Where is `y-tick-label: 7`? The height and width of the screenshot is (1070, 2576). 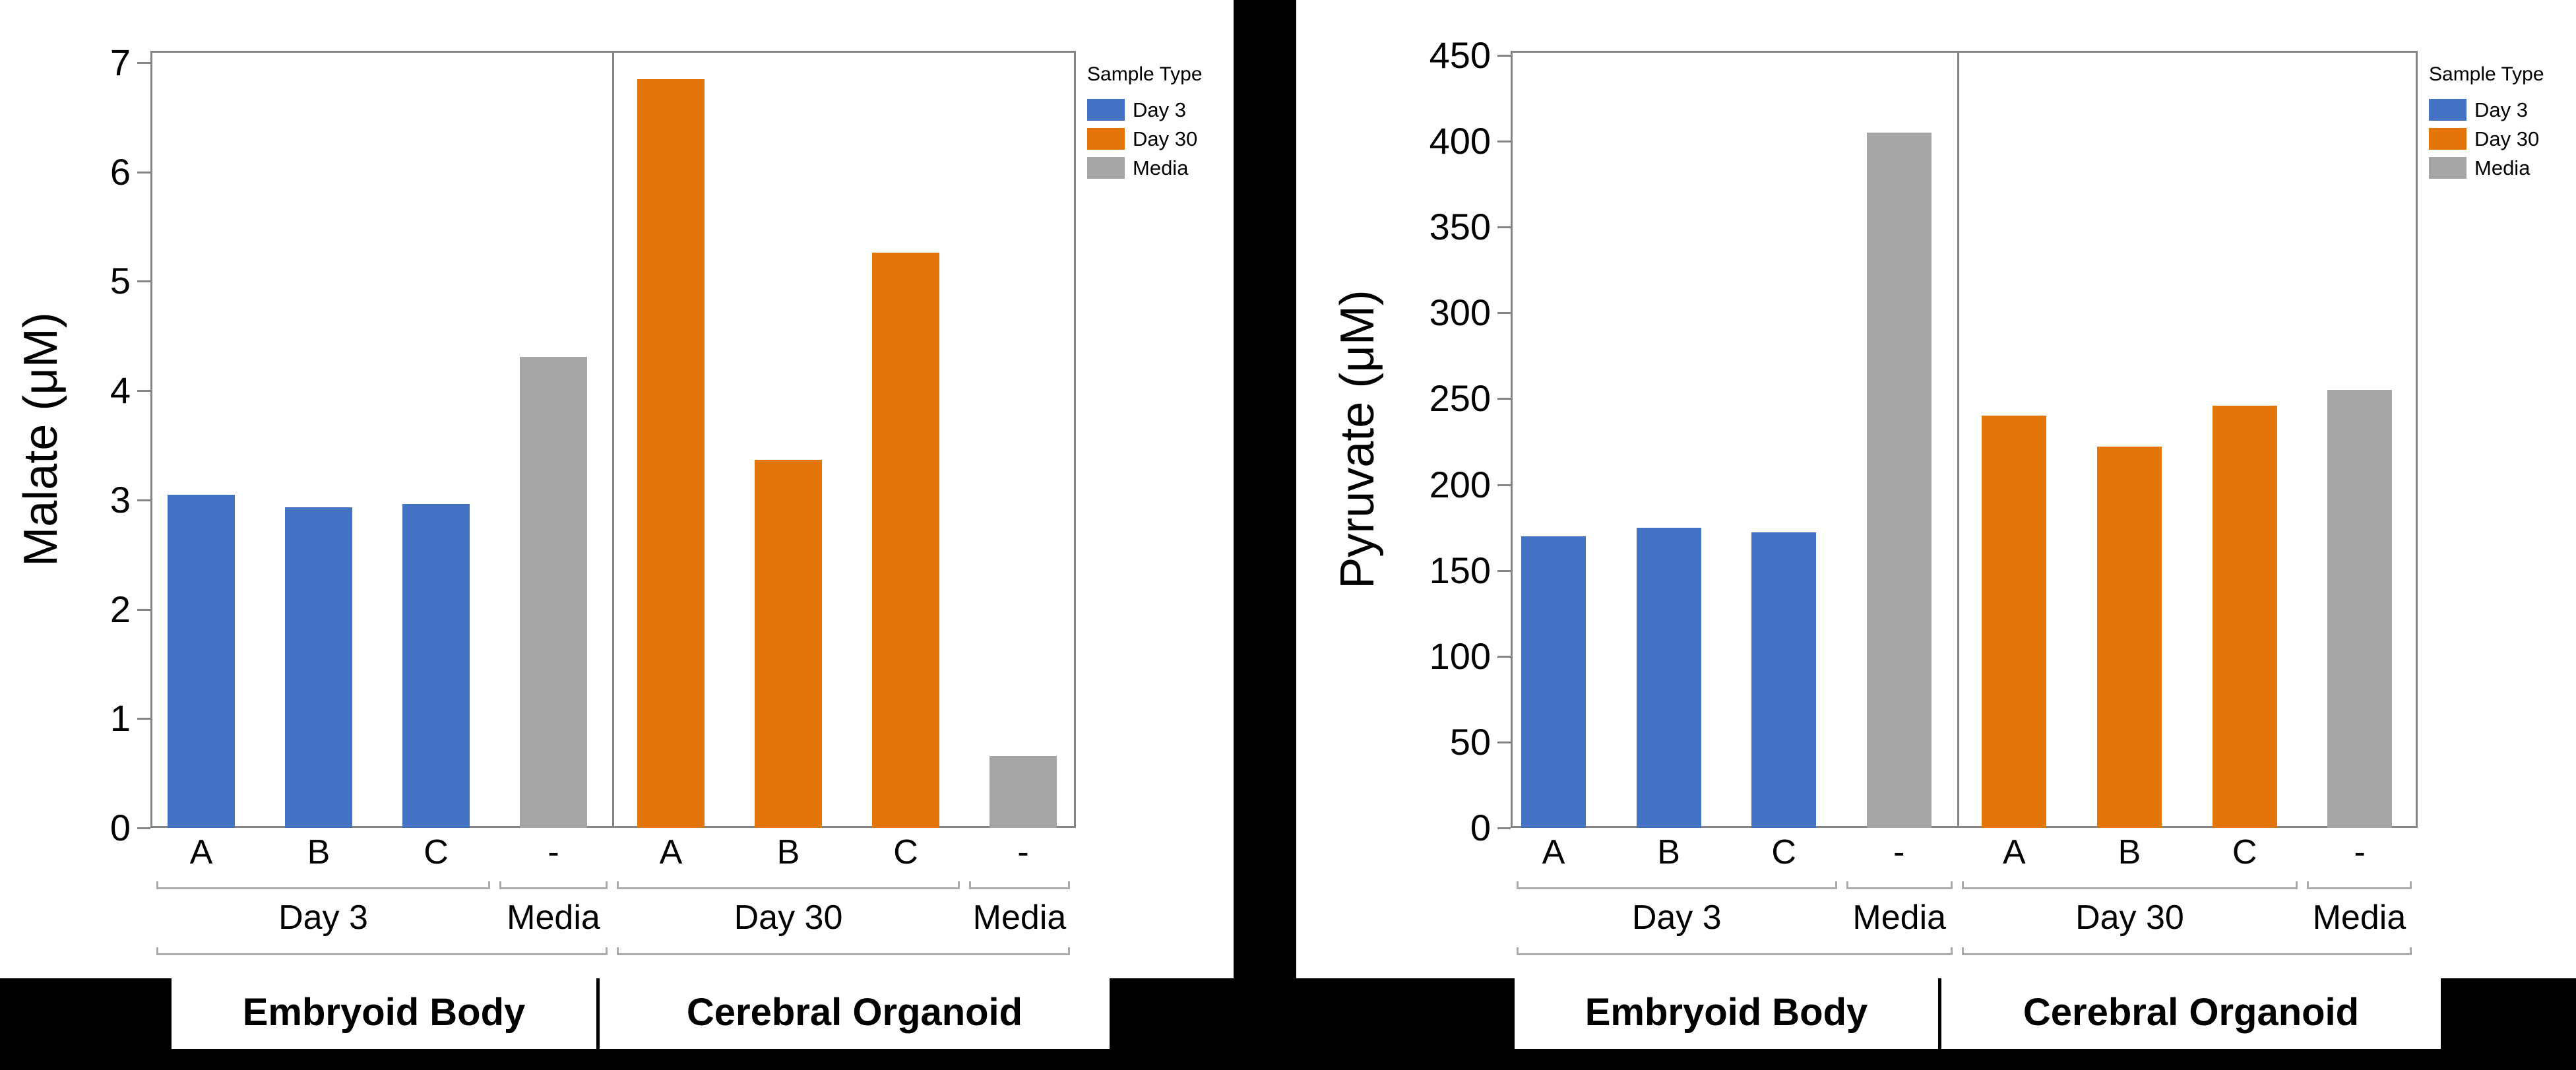 y-tick-label: 7 is located at coordinates (120, 62).